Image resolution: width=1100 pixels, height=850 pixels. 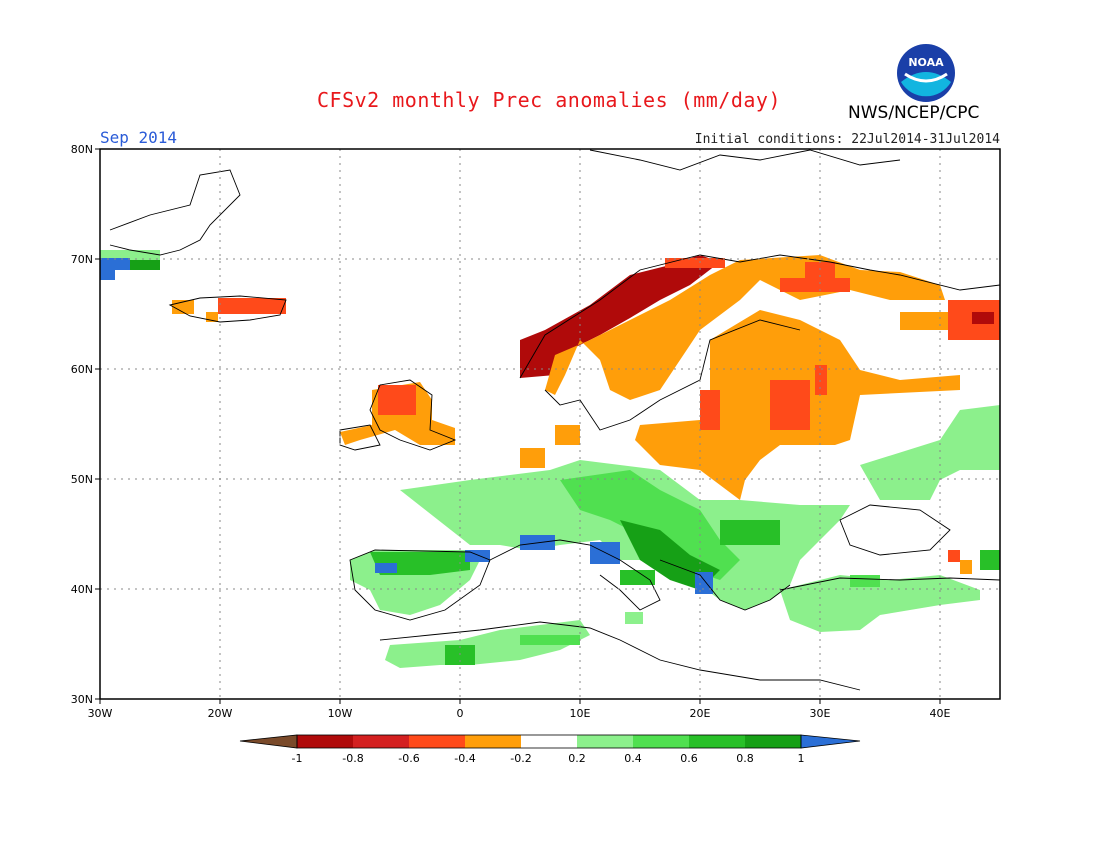 What do you see at coordinates (914, 113) in the screenshot?
I see `agency-label: NWS/NCEP/CPC` at bounding box center [914, 113].